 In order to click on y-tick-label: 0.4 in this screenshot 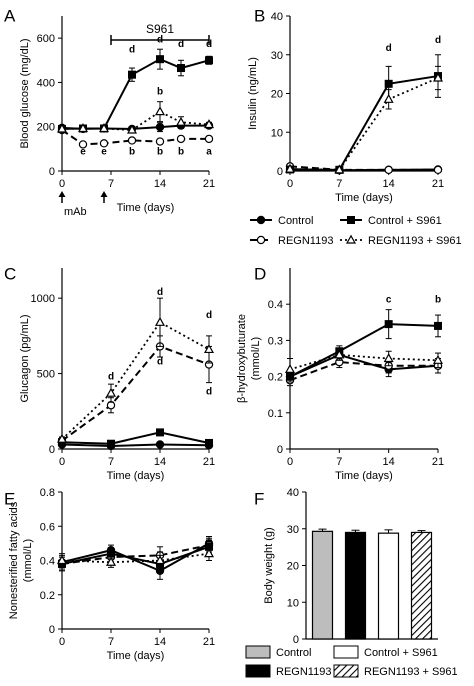, I will do `click(47, 562)`.